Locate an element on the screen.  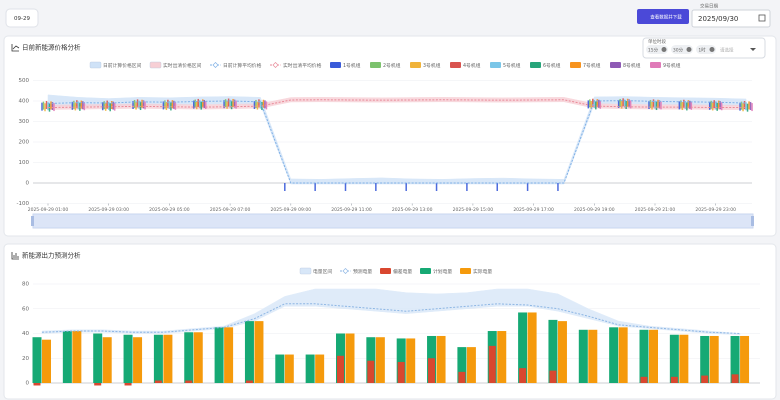
legend-label: 2号机组 is located at coordinates (392, 65).